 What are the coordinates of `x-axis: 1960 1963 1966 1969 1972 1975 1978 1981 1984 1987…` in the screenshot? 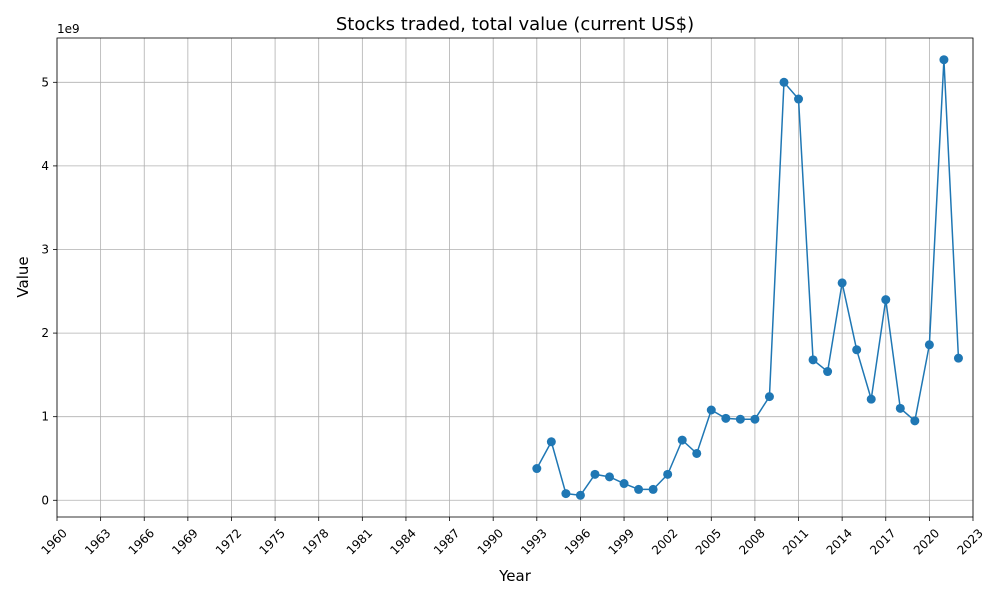 It's located at (512, 537).